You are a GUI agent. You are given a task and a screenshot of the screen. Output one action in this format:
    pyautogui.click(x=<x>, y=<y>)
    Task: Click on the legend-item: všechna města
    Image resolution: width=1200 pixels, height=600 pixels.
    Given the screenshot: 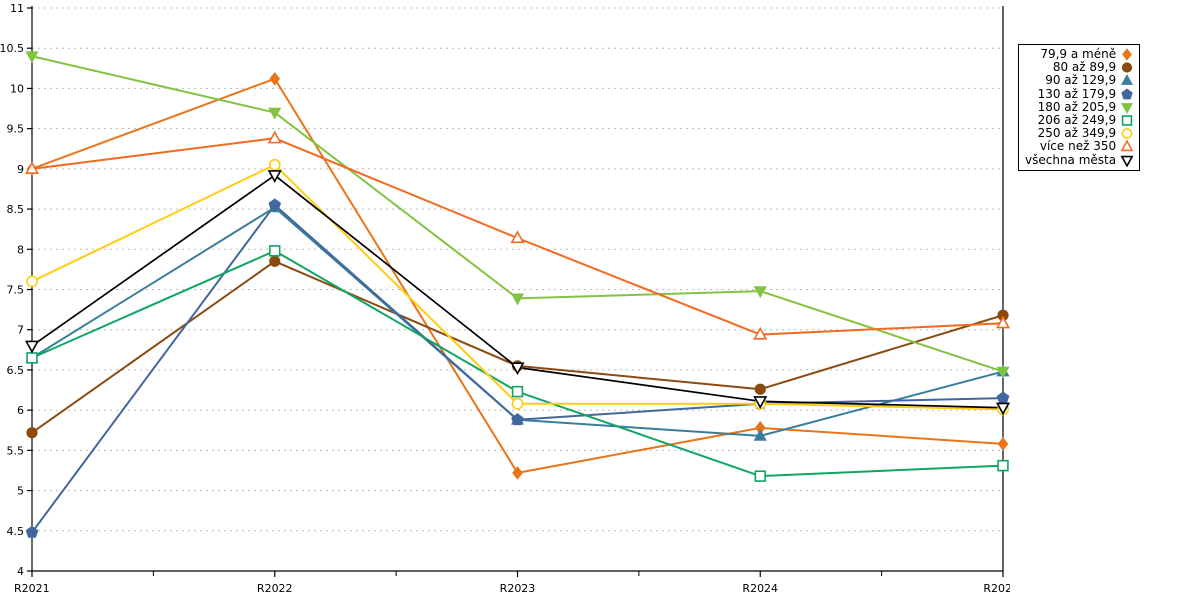 What is the action you would take?
    pyautogui.click(x=1080, y=159)
    